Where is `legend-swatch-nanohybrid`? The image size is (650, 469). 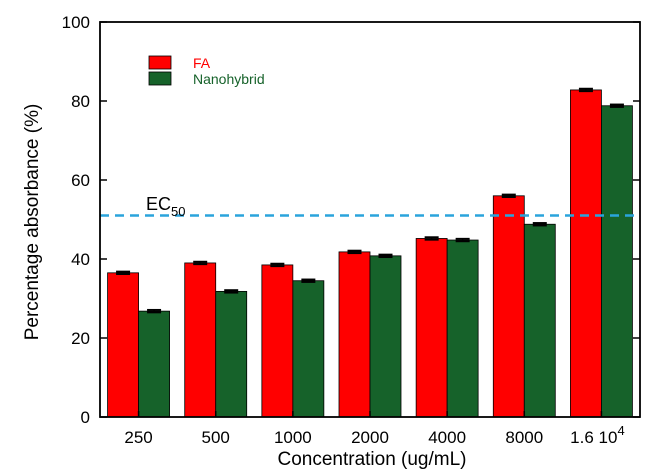
legend-swatch-nanohybrid is located at coordinates (160, 78).